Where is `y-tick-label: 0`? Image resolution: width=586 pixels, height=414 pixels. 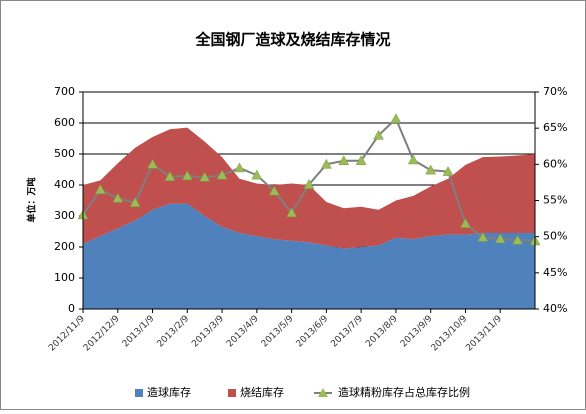
y-tick-label: 0 is located at coordinates (71, 308).